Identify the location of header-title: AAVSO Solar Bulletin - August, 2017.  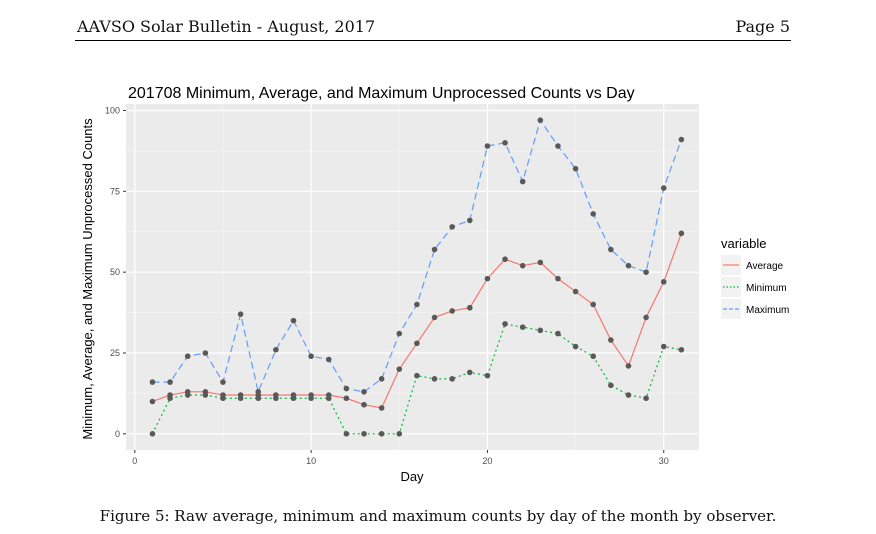
(226, 26).